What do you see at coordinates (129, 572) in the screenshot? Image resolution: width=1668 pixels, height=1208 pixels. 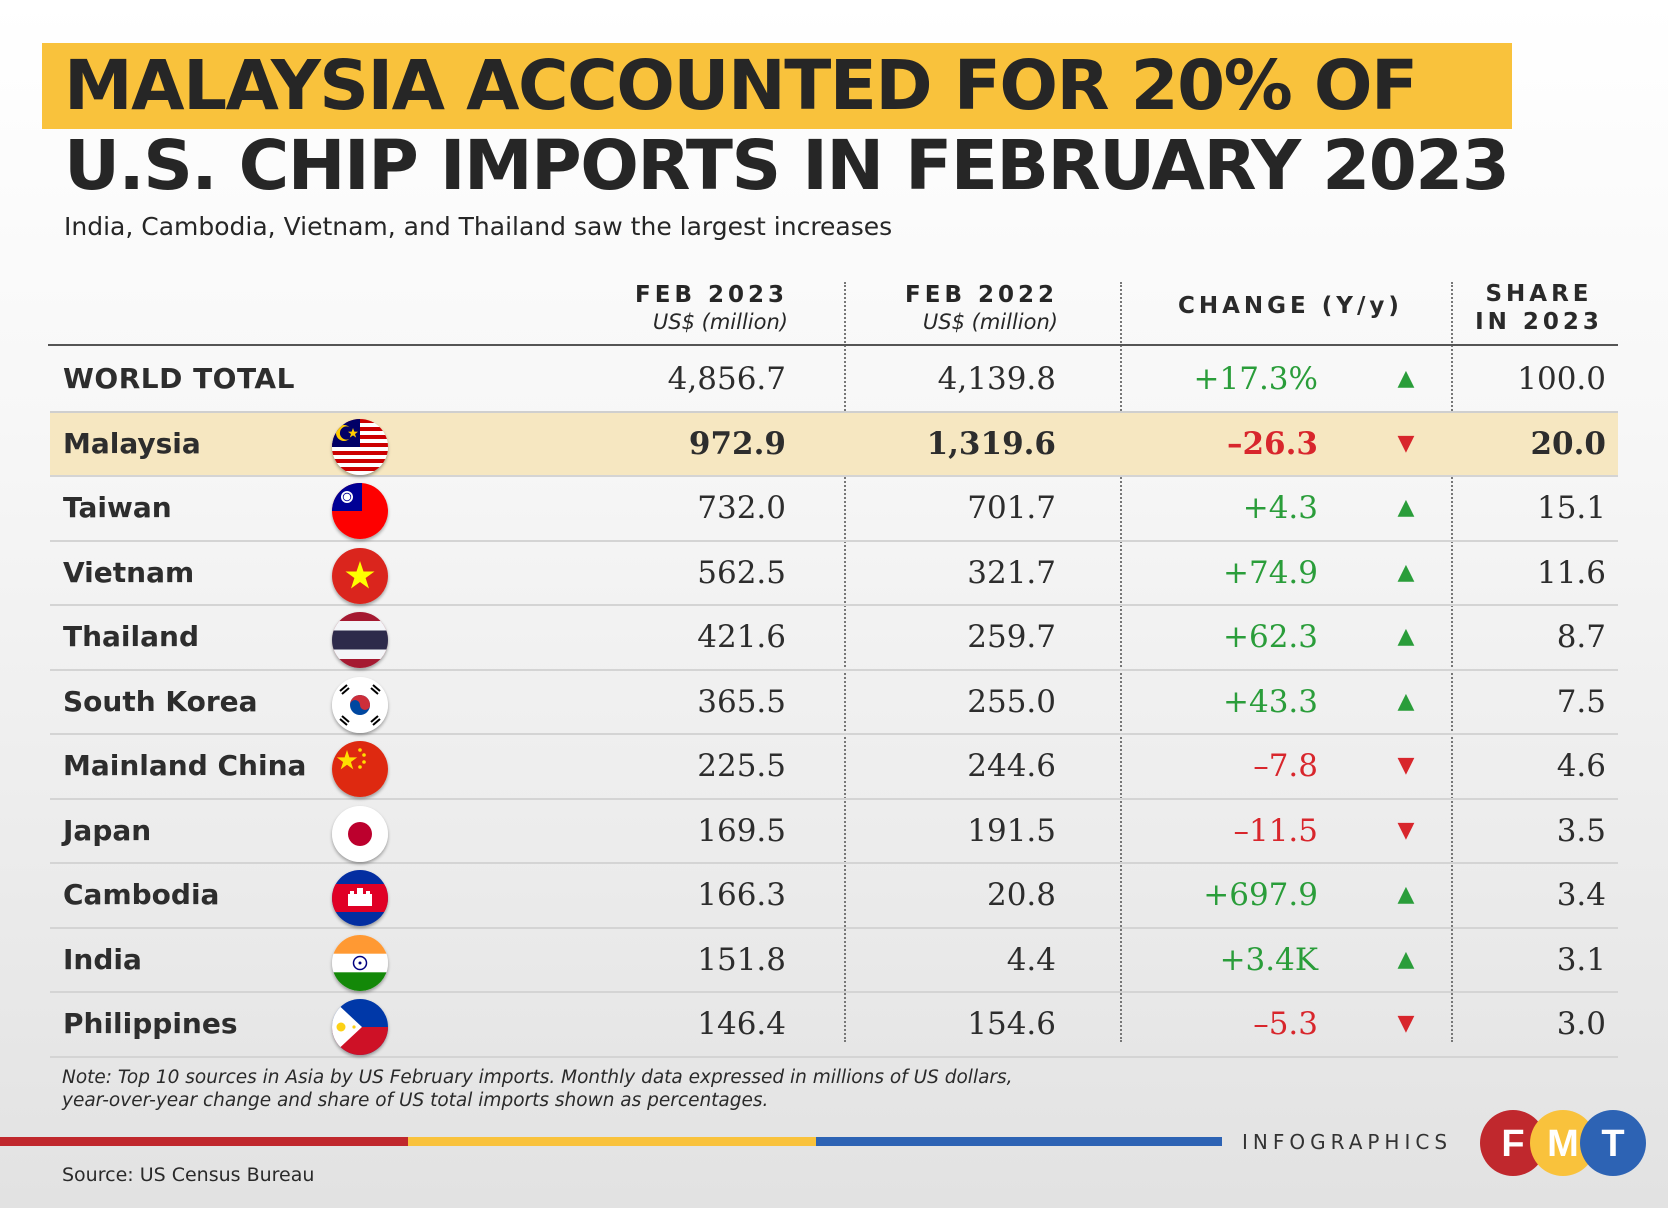 I see `country-name: Vietnam` at bounding box center [129, 572].